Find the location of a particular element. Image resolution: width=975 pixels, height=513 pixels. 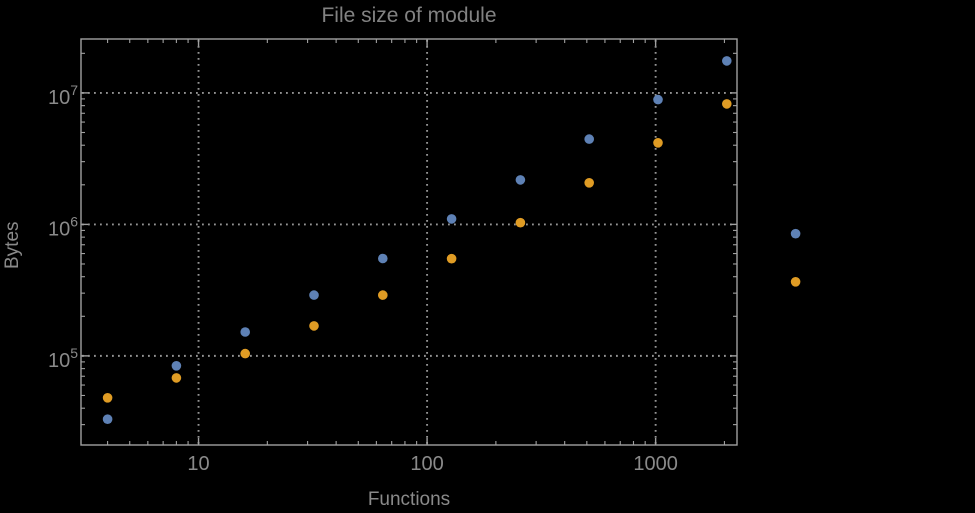

y-tick-label: 10⁶ is located at coordinates (63, 226).